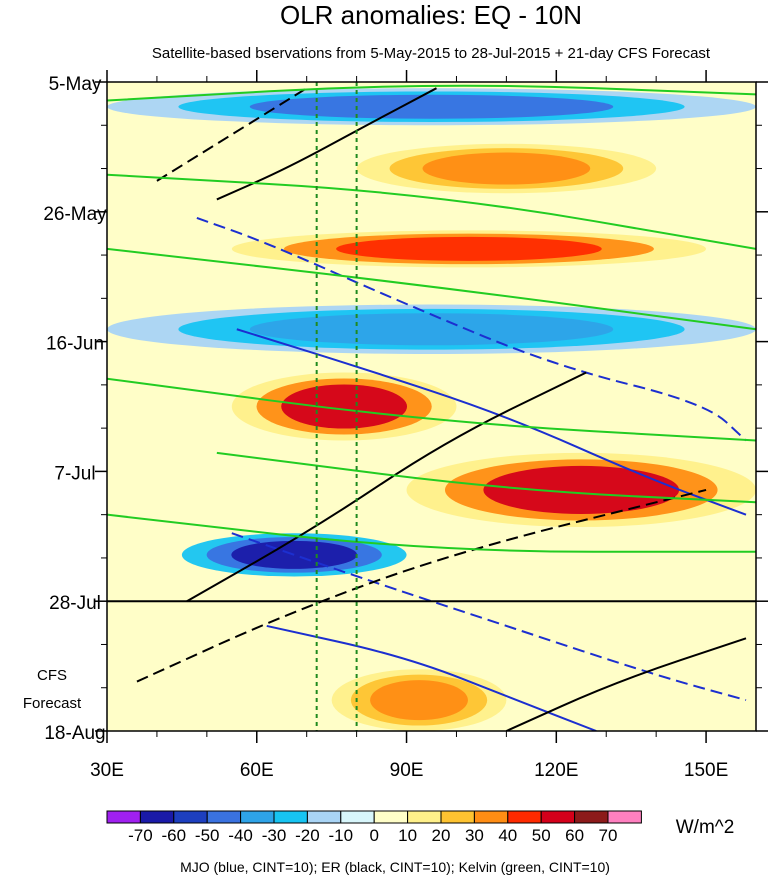 This screenshot has width=774, height=879. Describe the element at coordinates (608, 835) in the screenshot. I see `colorbar-tick-label: 70` at that location.